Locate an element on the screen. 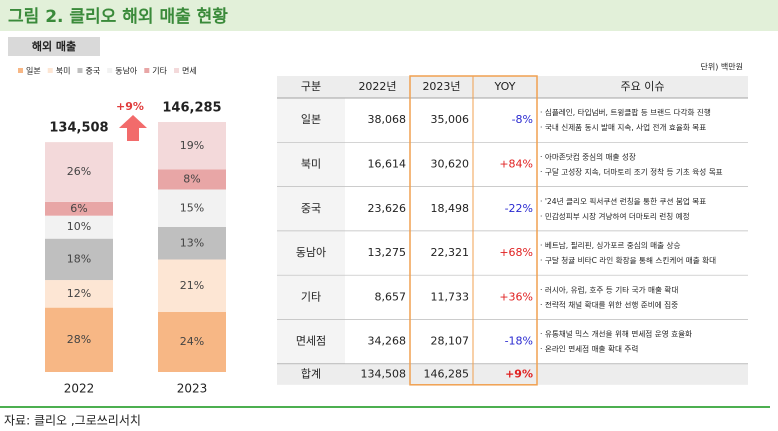 This screenshot has height=431, width=778. issue-text: · 러시아, 유럽, 호주 등 기타 국가 매출 확대 is located at coordinates (609, 289).